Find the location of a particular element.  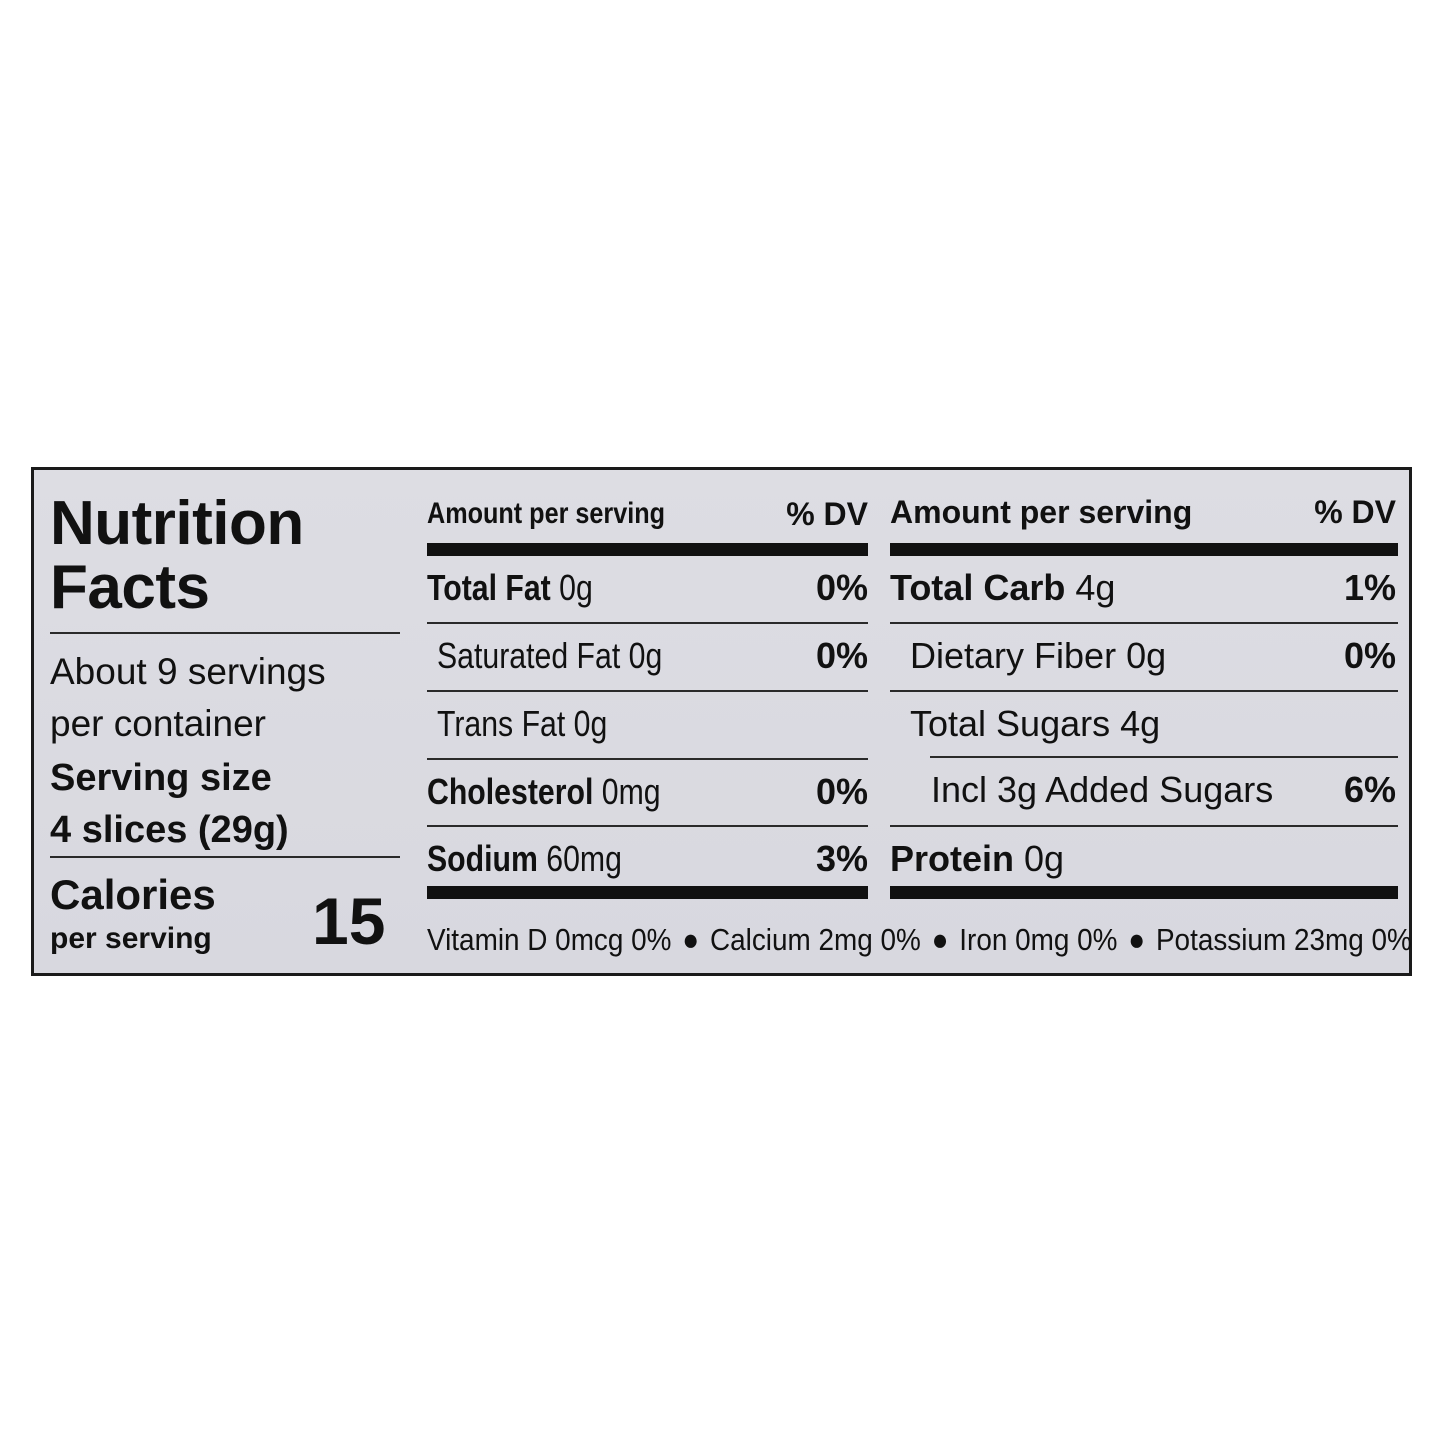

right-header-amount: Amount per serving is located at coordinates (1041, 512).